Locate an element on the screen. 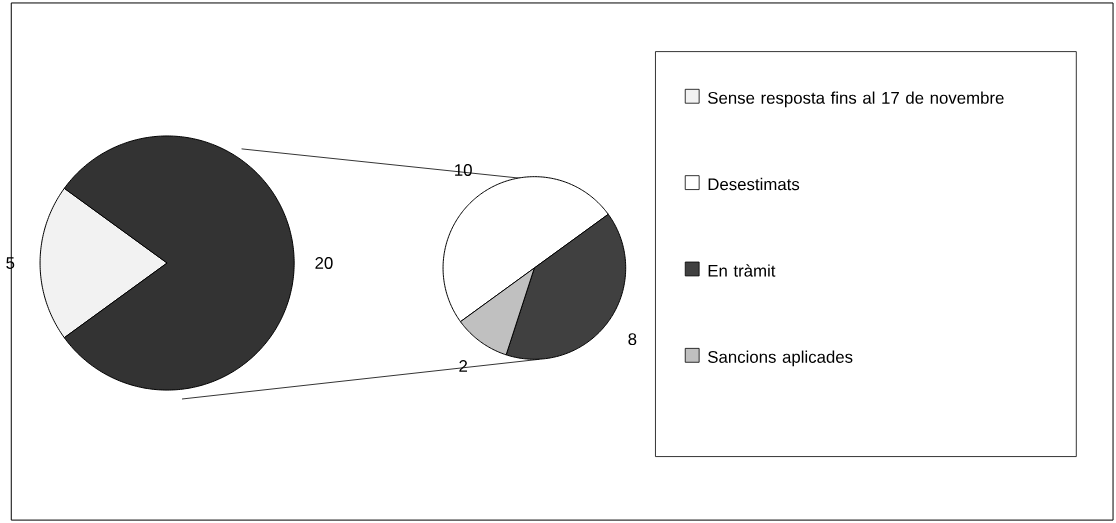 This screenshot has height=523, width=1116. legend-label: Sancions aplicades is located at coordinates (780, 358).